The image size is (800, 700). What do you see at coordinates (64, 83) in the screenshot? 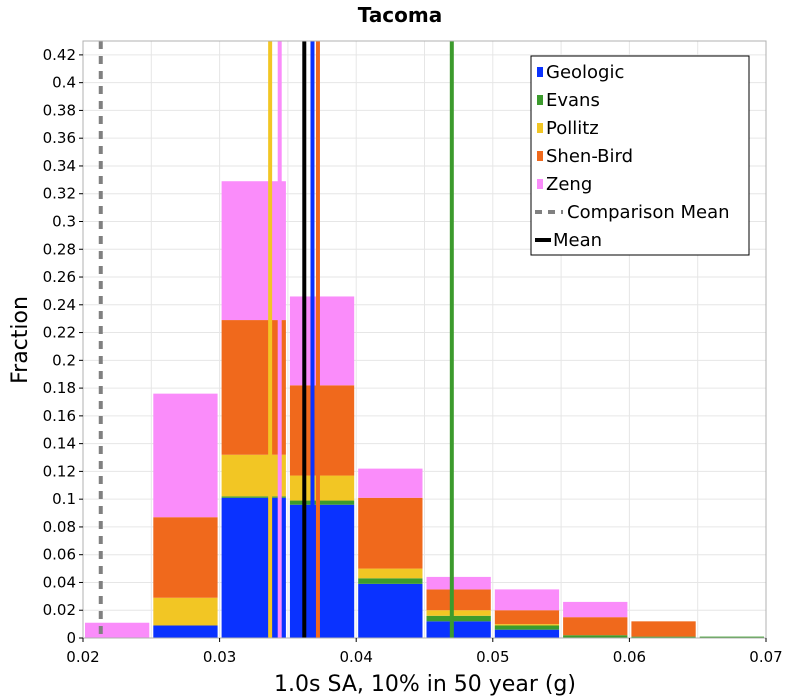
I see `y-tick-label: 0.4` at bounding box center [64, 83].